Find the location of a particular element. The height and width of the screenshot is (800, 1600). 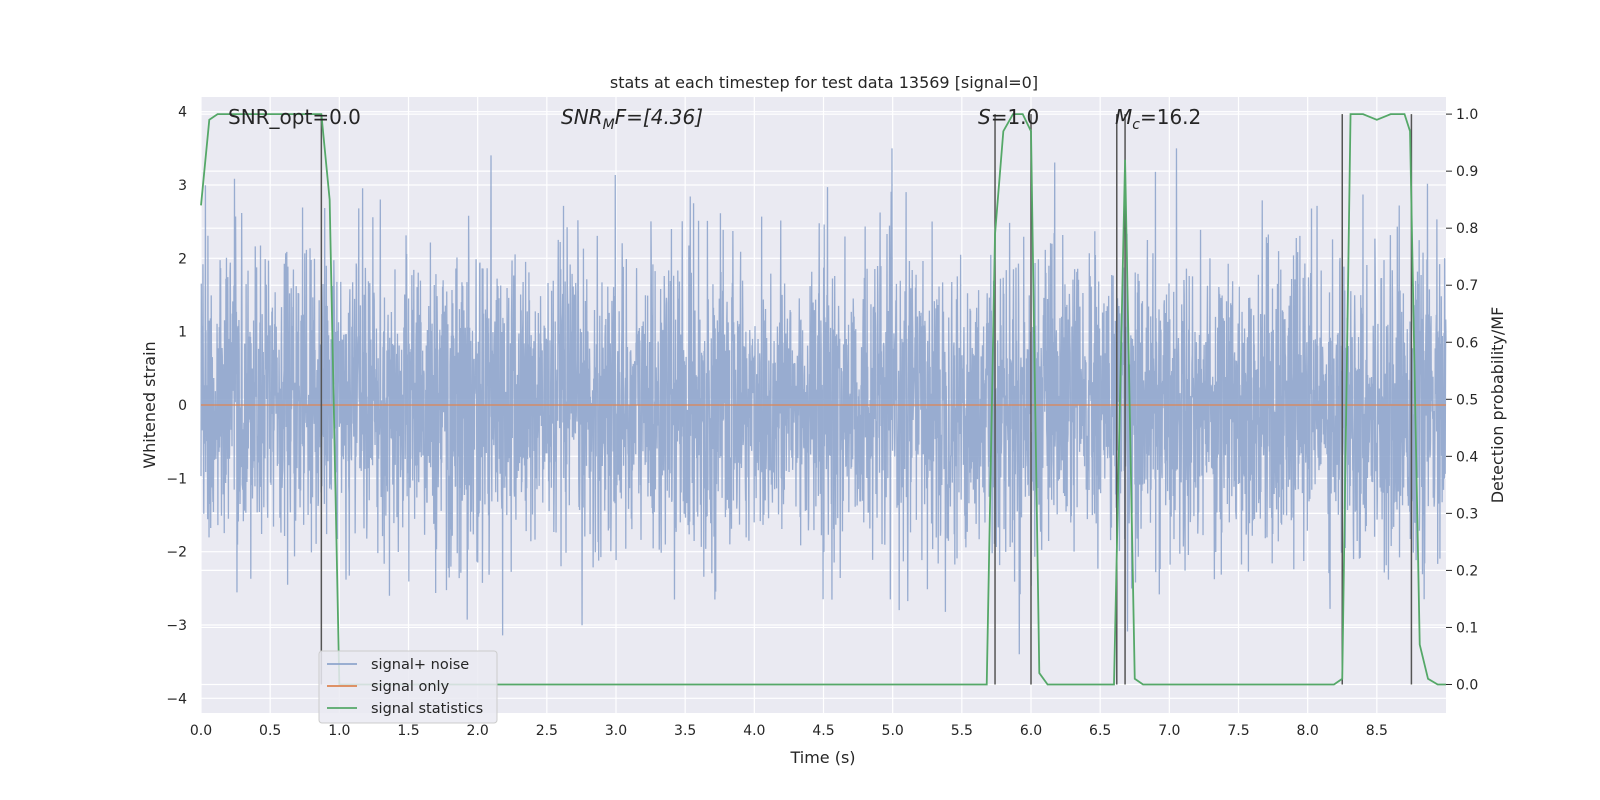

x-tick-8.0: 8.0 is located at coordinates (1308, 731).